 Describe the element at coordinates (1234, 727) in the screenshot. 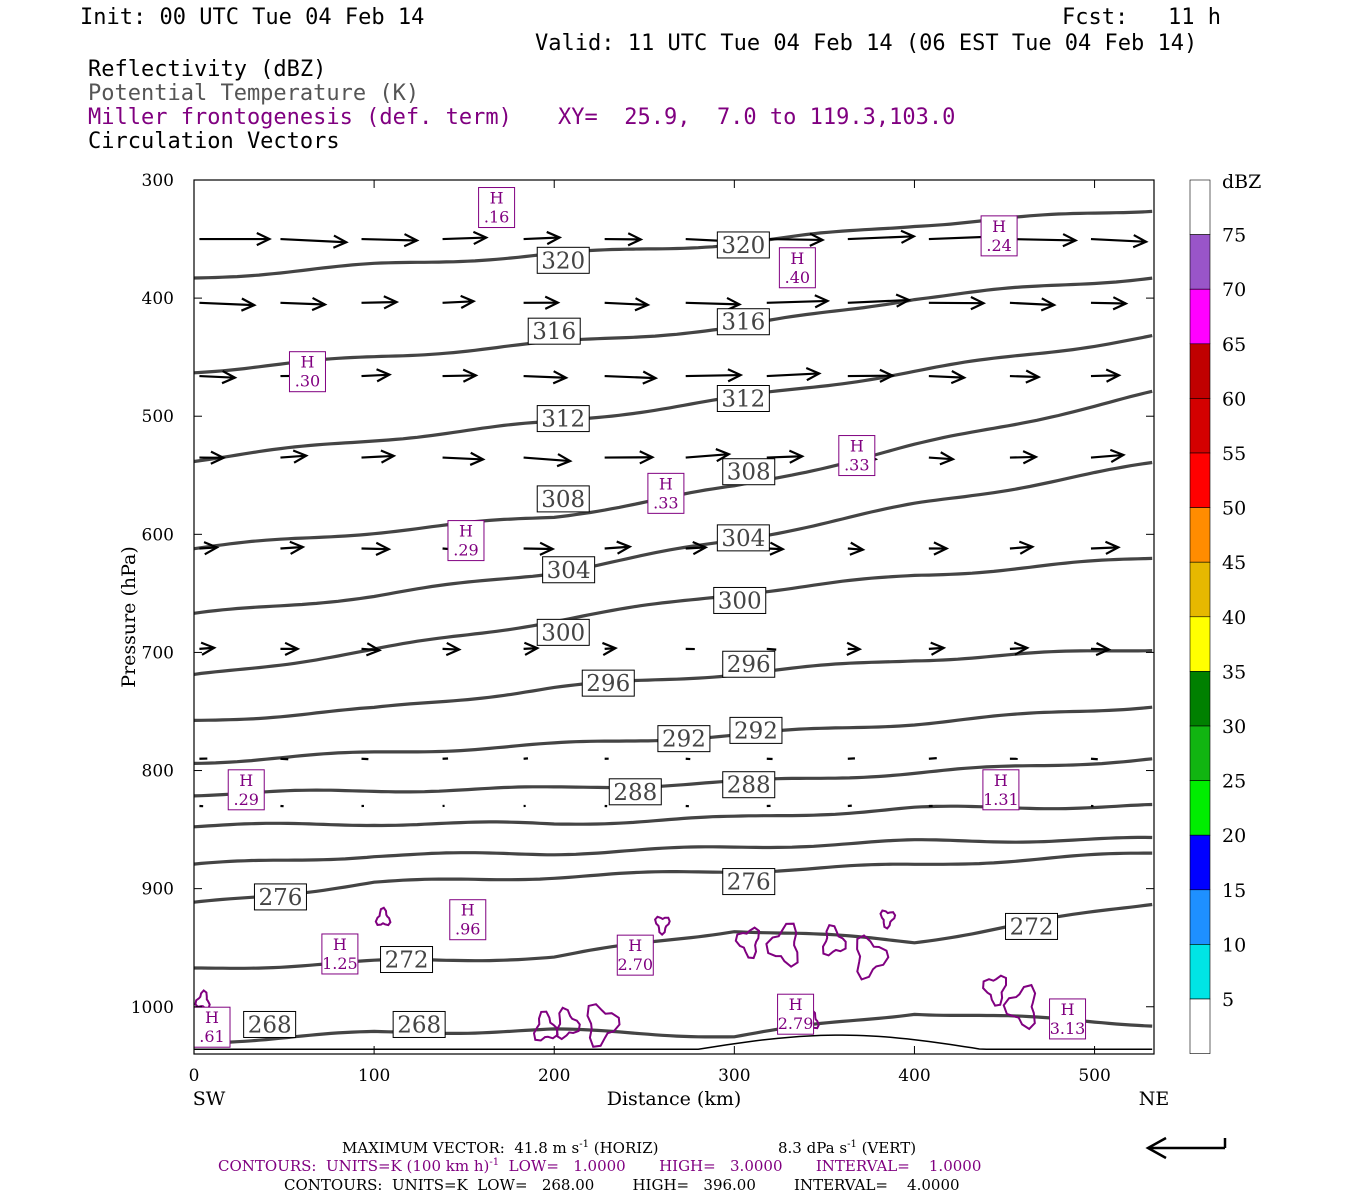

I see `colorbar-label: 30` at that location.